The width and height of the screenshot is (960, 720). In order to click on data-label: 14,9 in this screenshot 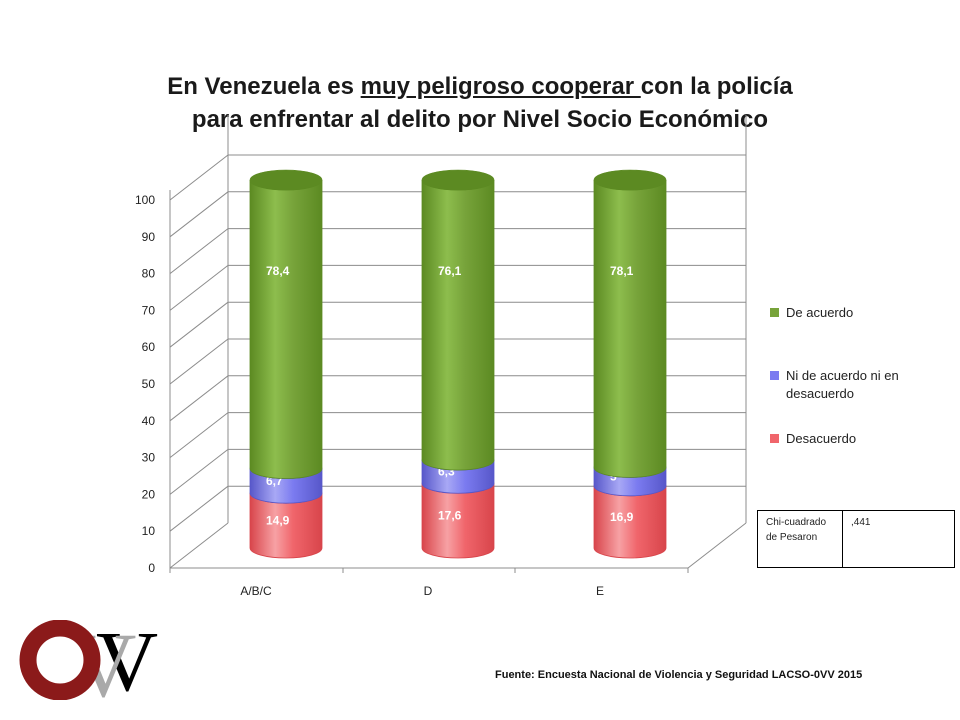, I will do `click(278, 521)`.